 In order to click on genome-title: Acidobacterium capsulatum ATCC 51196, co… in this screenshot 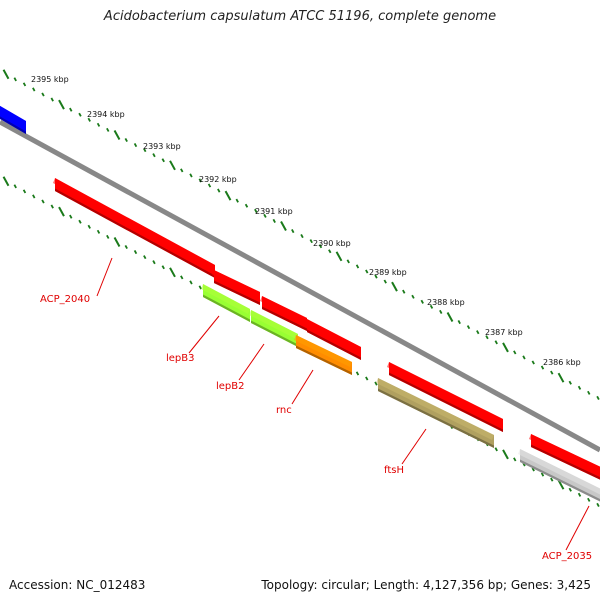, I will do `click(300, 16)`.